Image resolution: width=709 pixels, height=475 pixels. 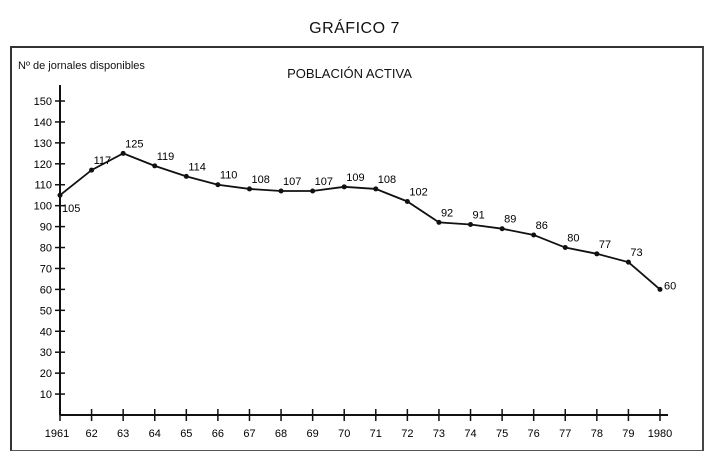 I want to click on y-tick-label: 110, so click(x=43, y=186).